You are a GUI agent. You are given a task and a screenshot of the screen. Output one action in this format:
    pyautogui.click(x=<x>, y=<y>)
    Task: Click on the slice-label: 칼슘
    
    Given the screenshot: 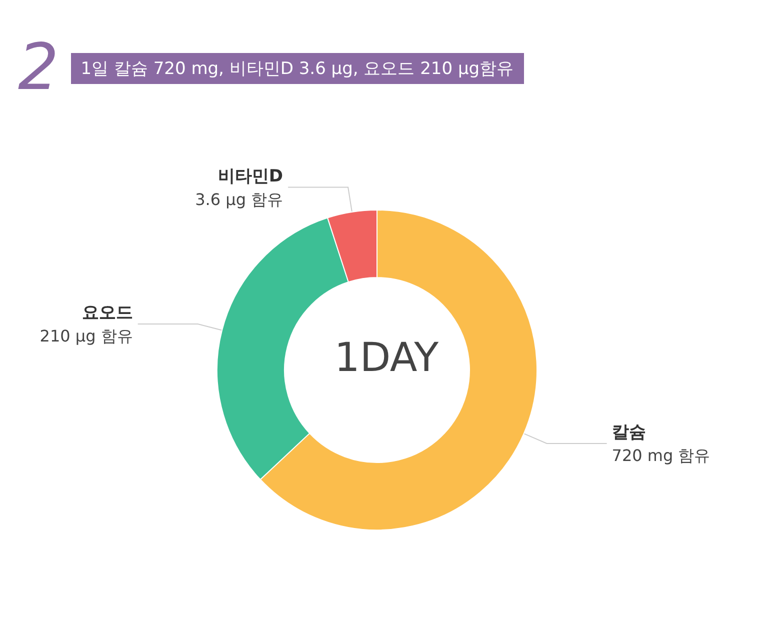 What is the action you would take?
    pyautogui.click(x=629, y=432)
    